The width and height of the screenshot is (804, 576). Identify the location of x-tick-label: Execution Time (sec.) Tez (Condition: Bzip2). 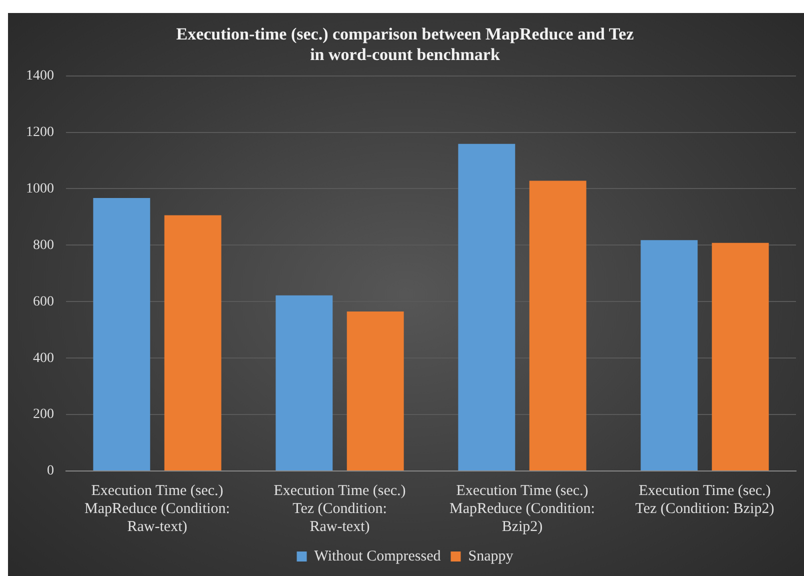
(704, 499).